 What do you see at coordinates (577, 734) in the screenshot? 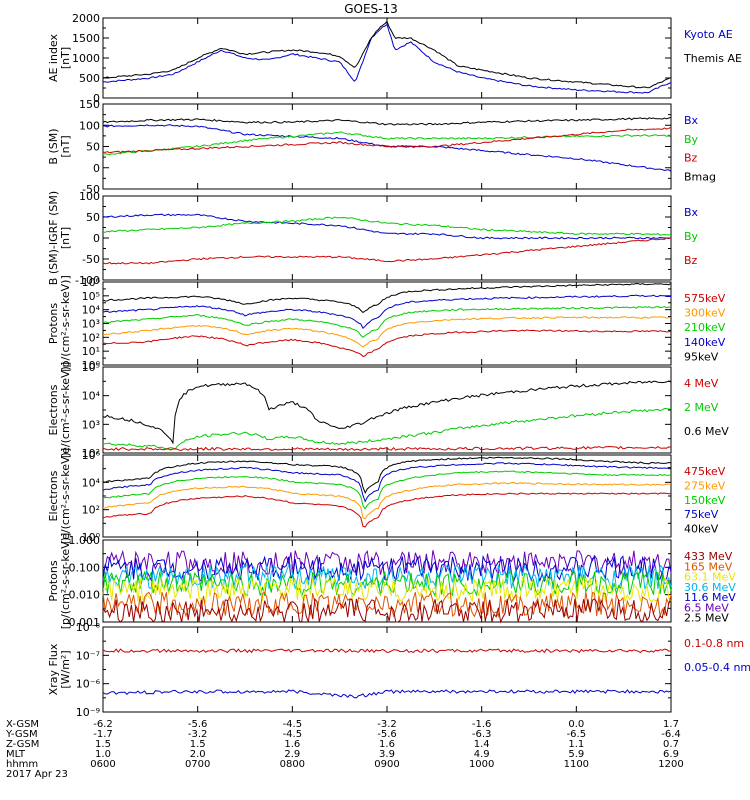
I see `x-tick-value: -6.5` at bounding box center [577, 734].